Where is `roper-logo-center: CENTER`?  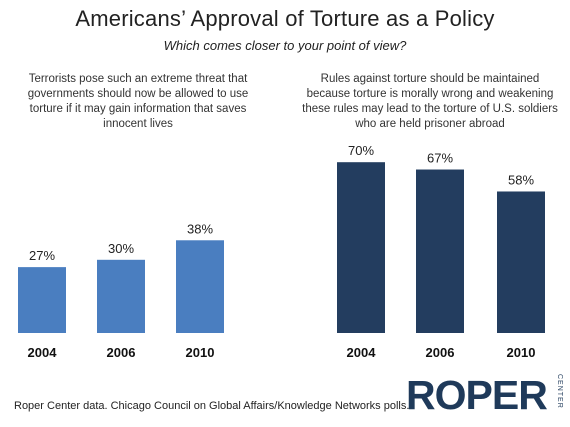
roper-logo-center: CENTER is located at coordinates (559, 391).